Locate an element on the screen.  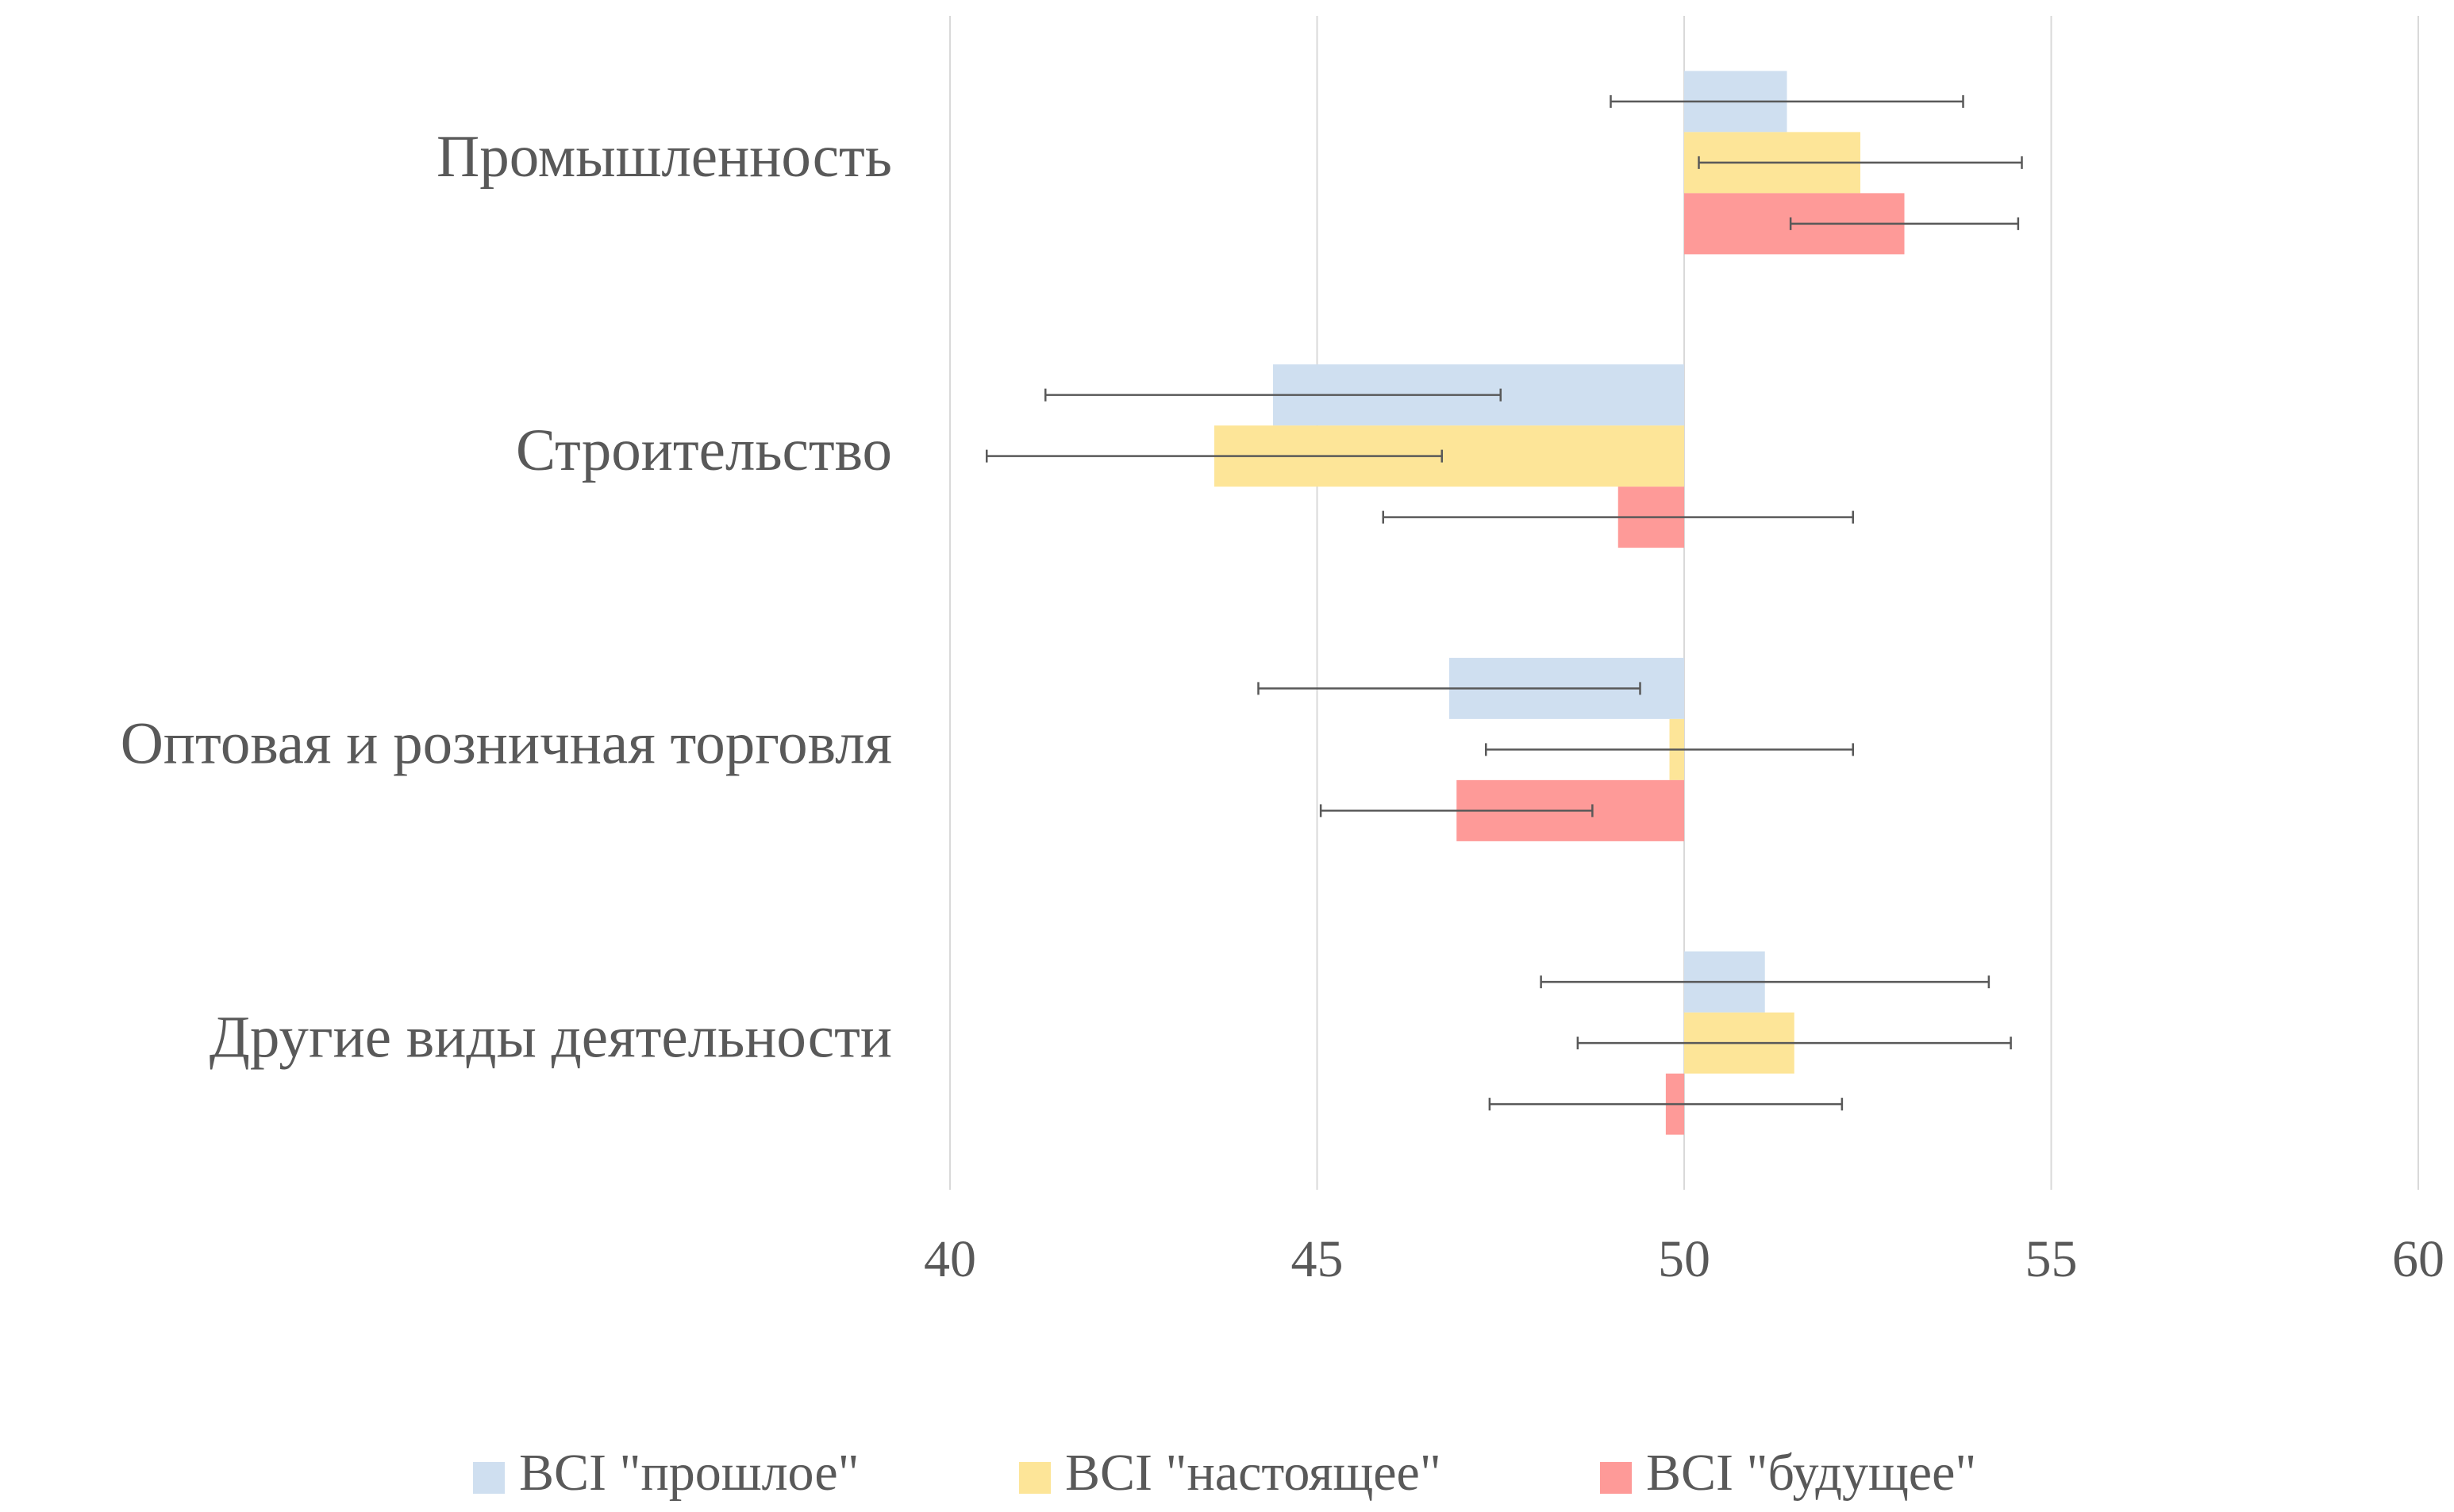
legend-label: BCI "прошлое" is located at coordinates (689, 1473).